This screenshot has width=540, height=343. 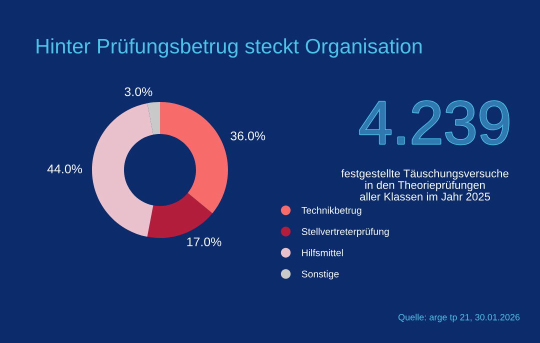 I want to click on legend-label: Hilfsmittel, so click(x=322, y=252).